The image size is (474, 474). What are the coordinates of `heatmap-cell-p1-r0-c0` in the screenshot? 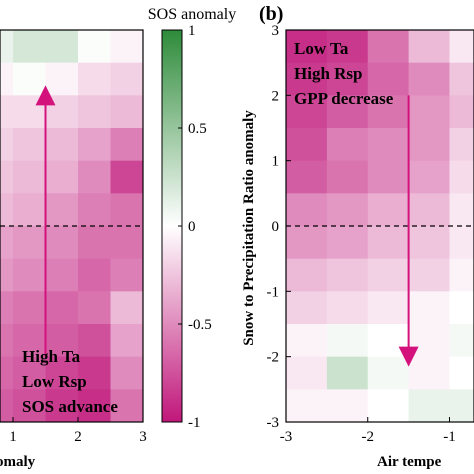 It's located at (7, 47).